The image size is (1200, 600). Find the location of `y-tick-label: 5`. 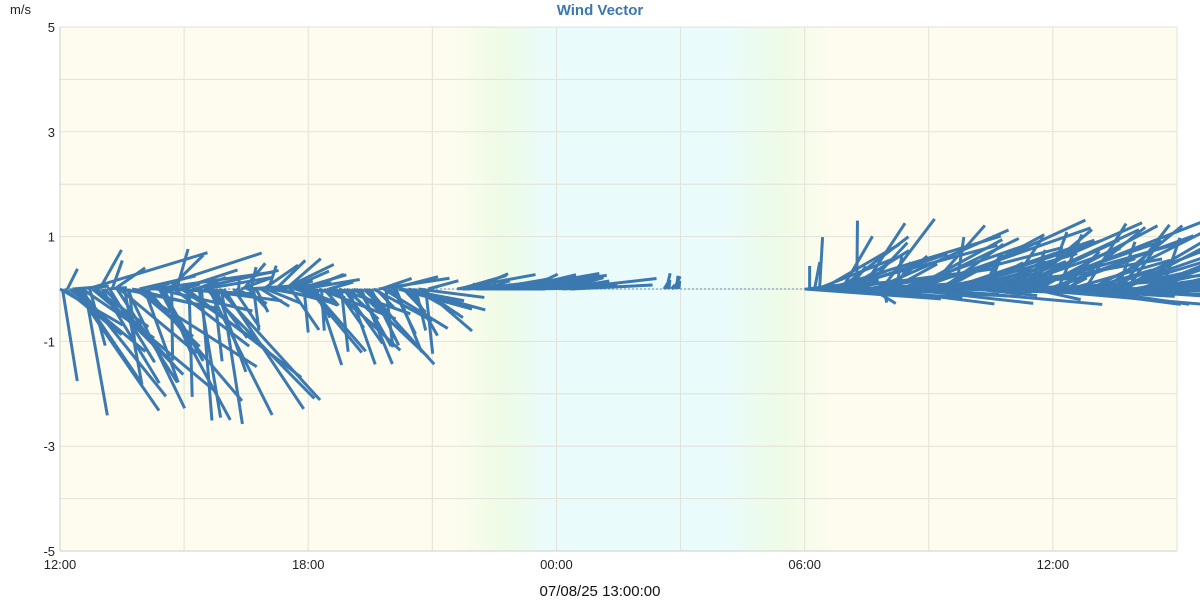

y-tick-label: 5 is located at coordinates (51, 27).